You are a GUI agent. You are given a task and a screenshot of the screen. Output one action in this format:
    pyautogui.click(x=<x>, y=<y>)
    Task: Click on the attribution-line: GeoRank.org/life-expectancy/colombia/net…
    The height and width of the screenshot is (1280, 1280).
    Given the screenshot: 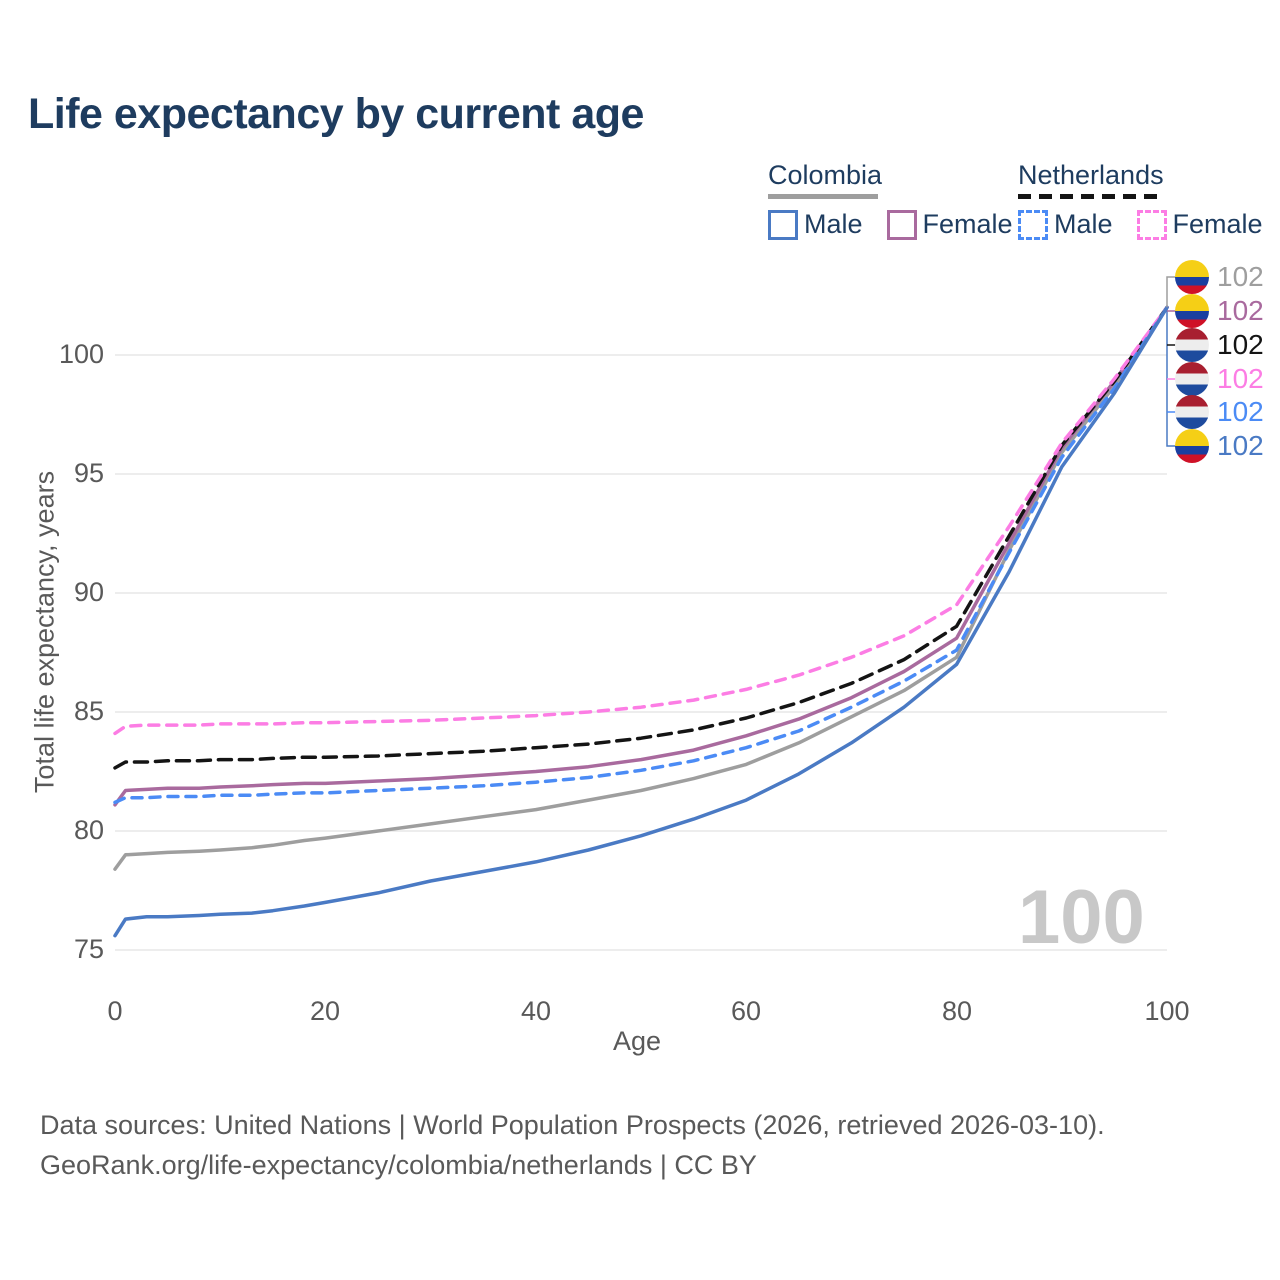 What is the action you would take?
    pyautogui.click(x=398, y=1165)
    